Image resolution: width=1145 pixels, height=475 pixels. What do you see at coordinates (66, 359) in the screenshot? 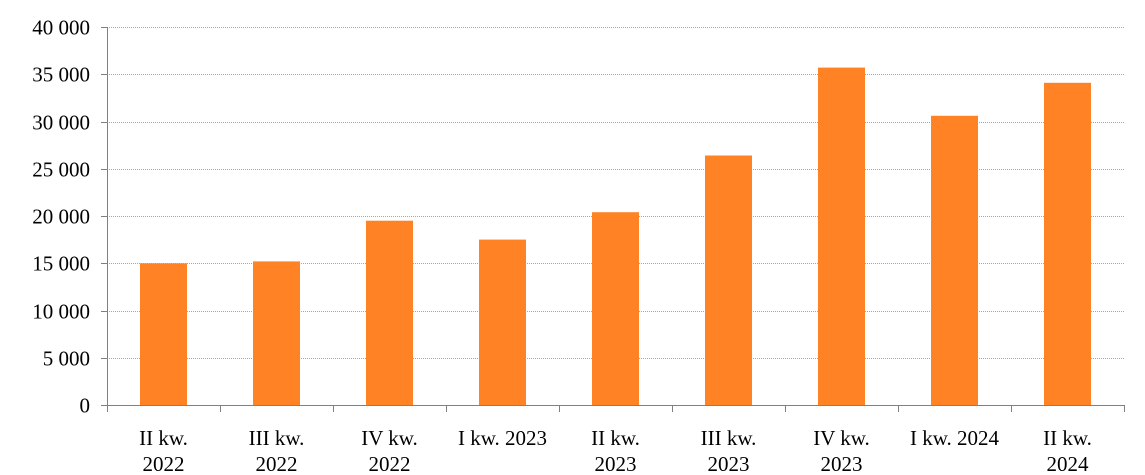
I see `y-tick-label: 5 000` at bounding box center [66, 359].